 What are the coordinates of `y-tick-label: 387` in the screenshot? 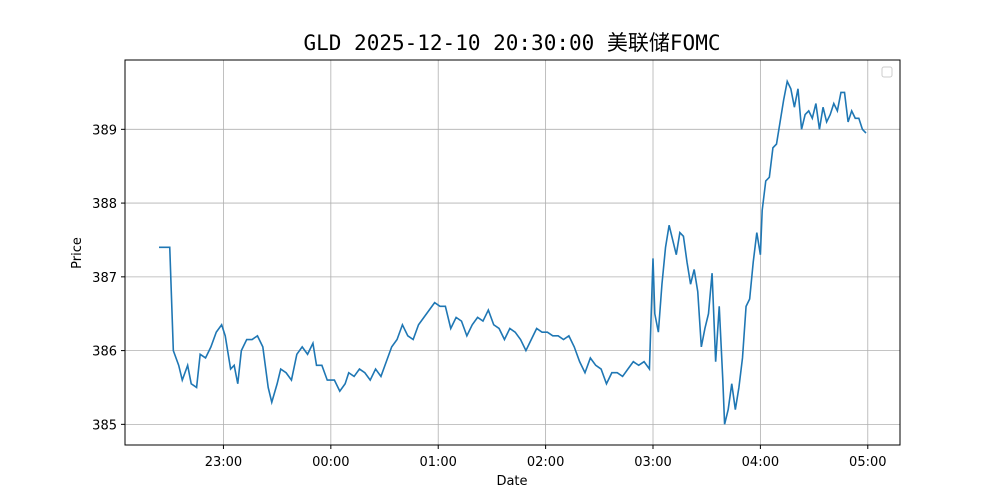 It's located at (104, 278).